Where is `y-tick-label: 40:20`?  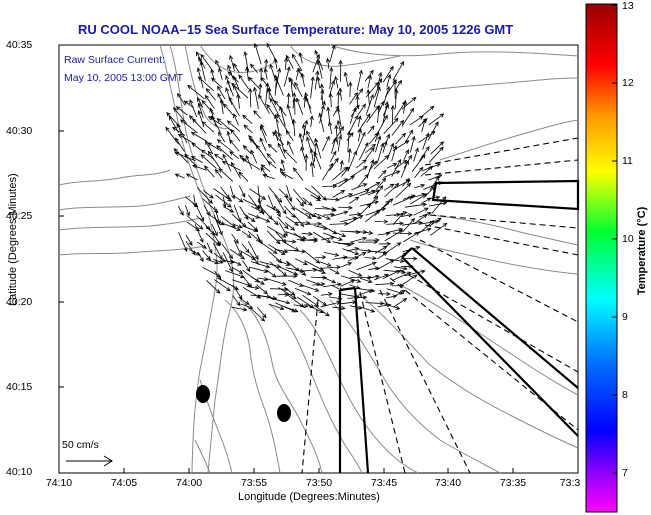
y-tick-label: 40:20 is located at coordinates (19, 302).